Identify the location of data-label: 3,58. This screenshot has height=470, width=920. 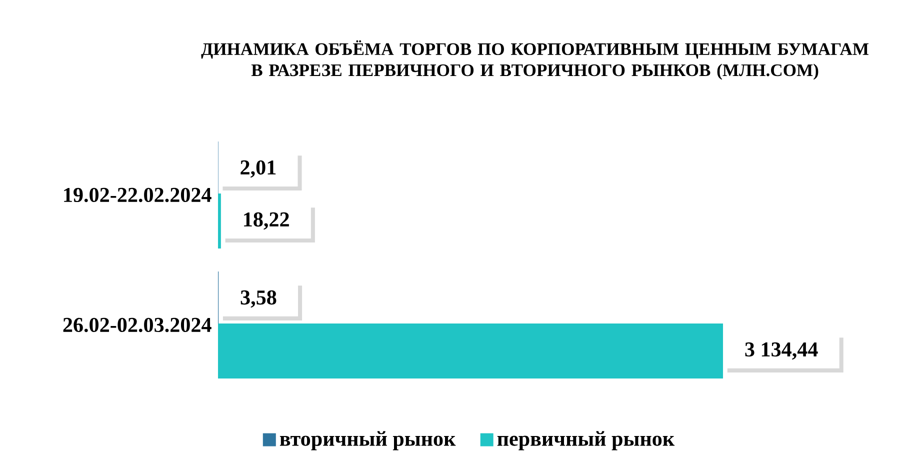
(258, 299).